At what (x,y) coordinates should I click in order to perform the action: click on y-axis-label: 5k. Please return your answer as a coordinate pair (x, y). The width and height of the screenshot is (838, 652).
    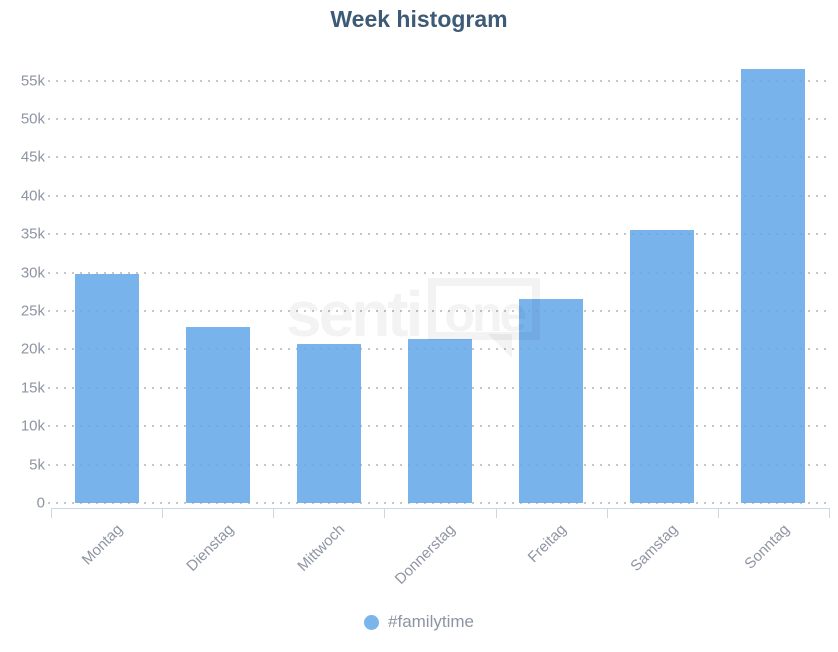
    Looking at the image, I should click on (37, 465).